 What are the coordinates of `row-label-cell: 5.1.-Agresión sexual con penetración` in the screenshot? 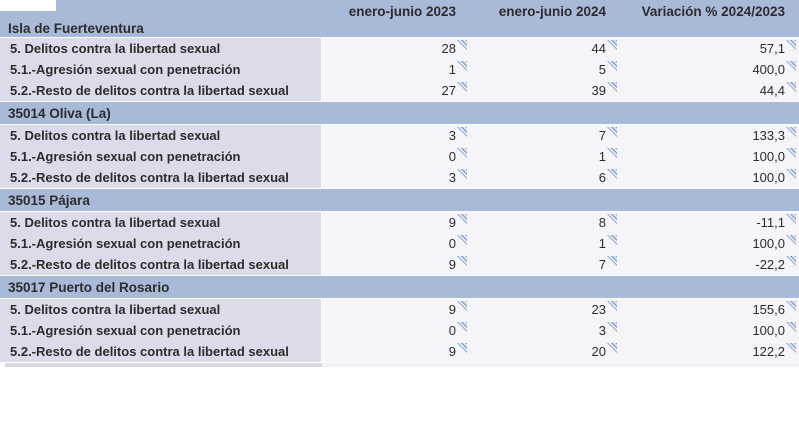 It's located at (161, 156).